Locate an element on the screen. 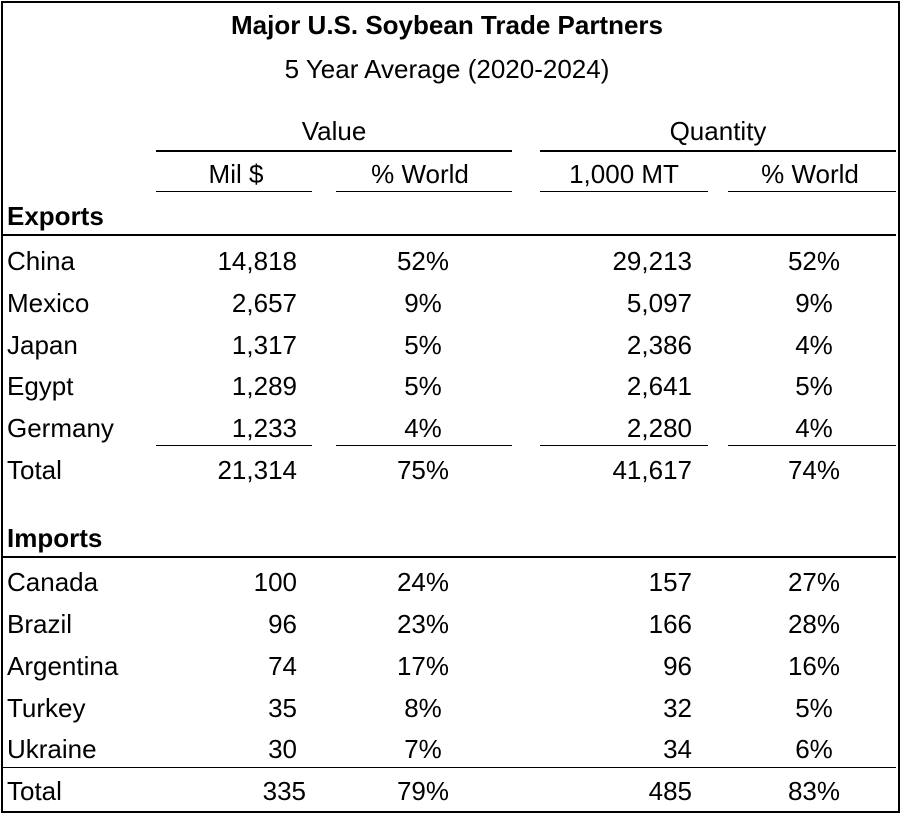 This screenshot has width=900, height=813. total-rule-imports is located at coordinates (449, 767).